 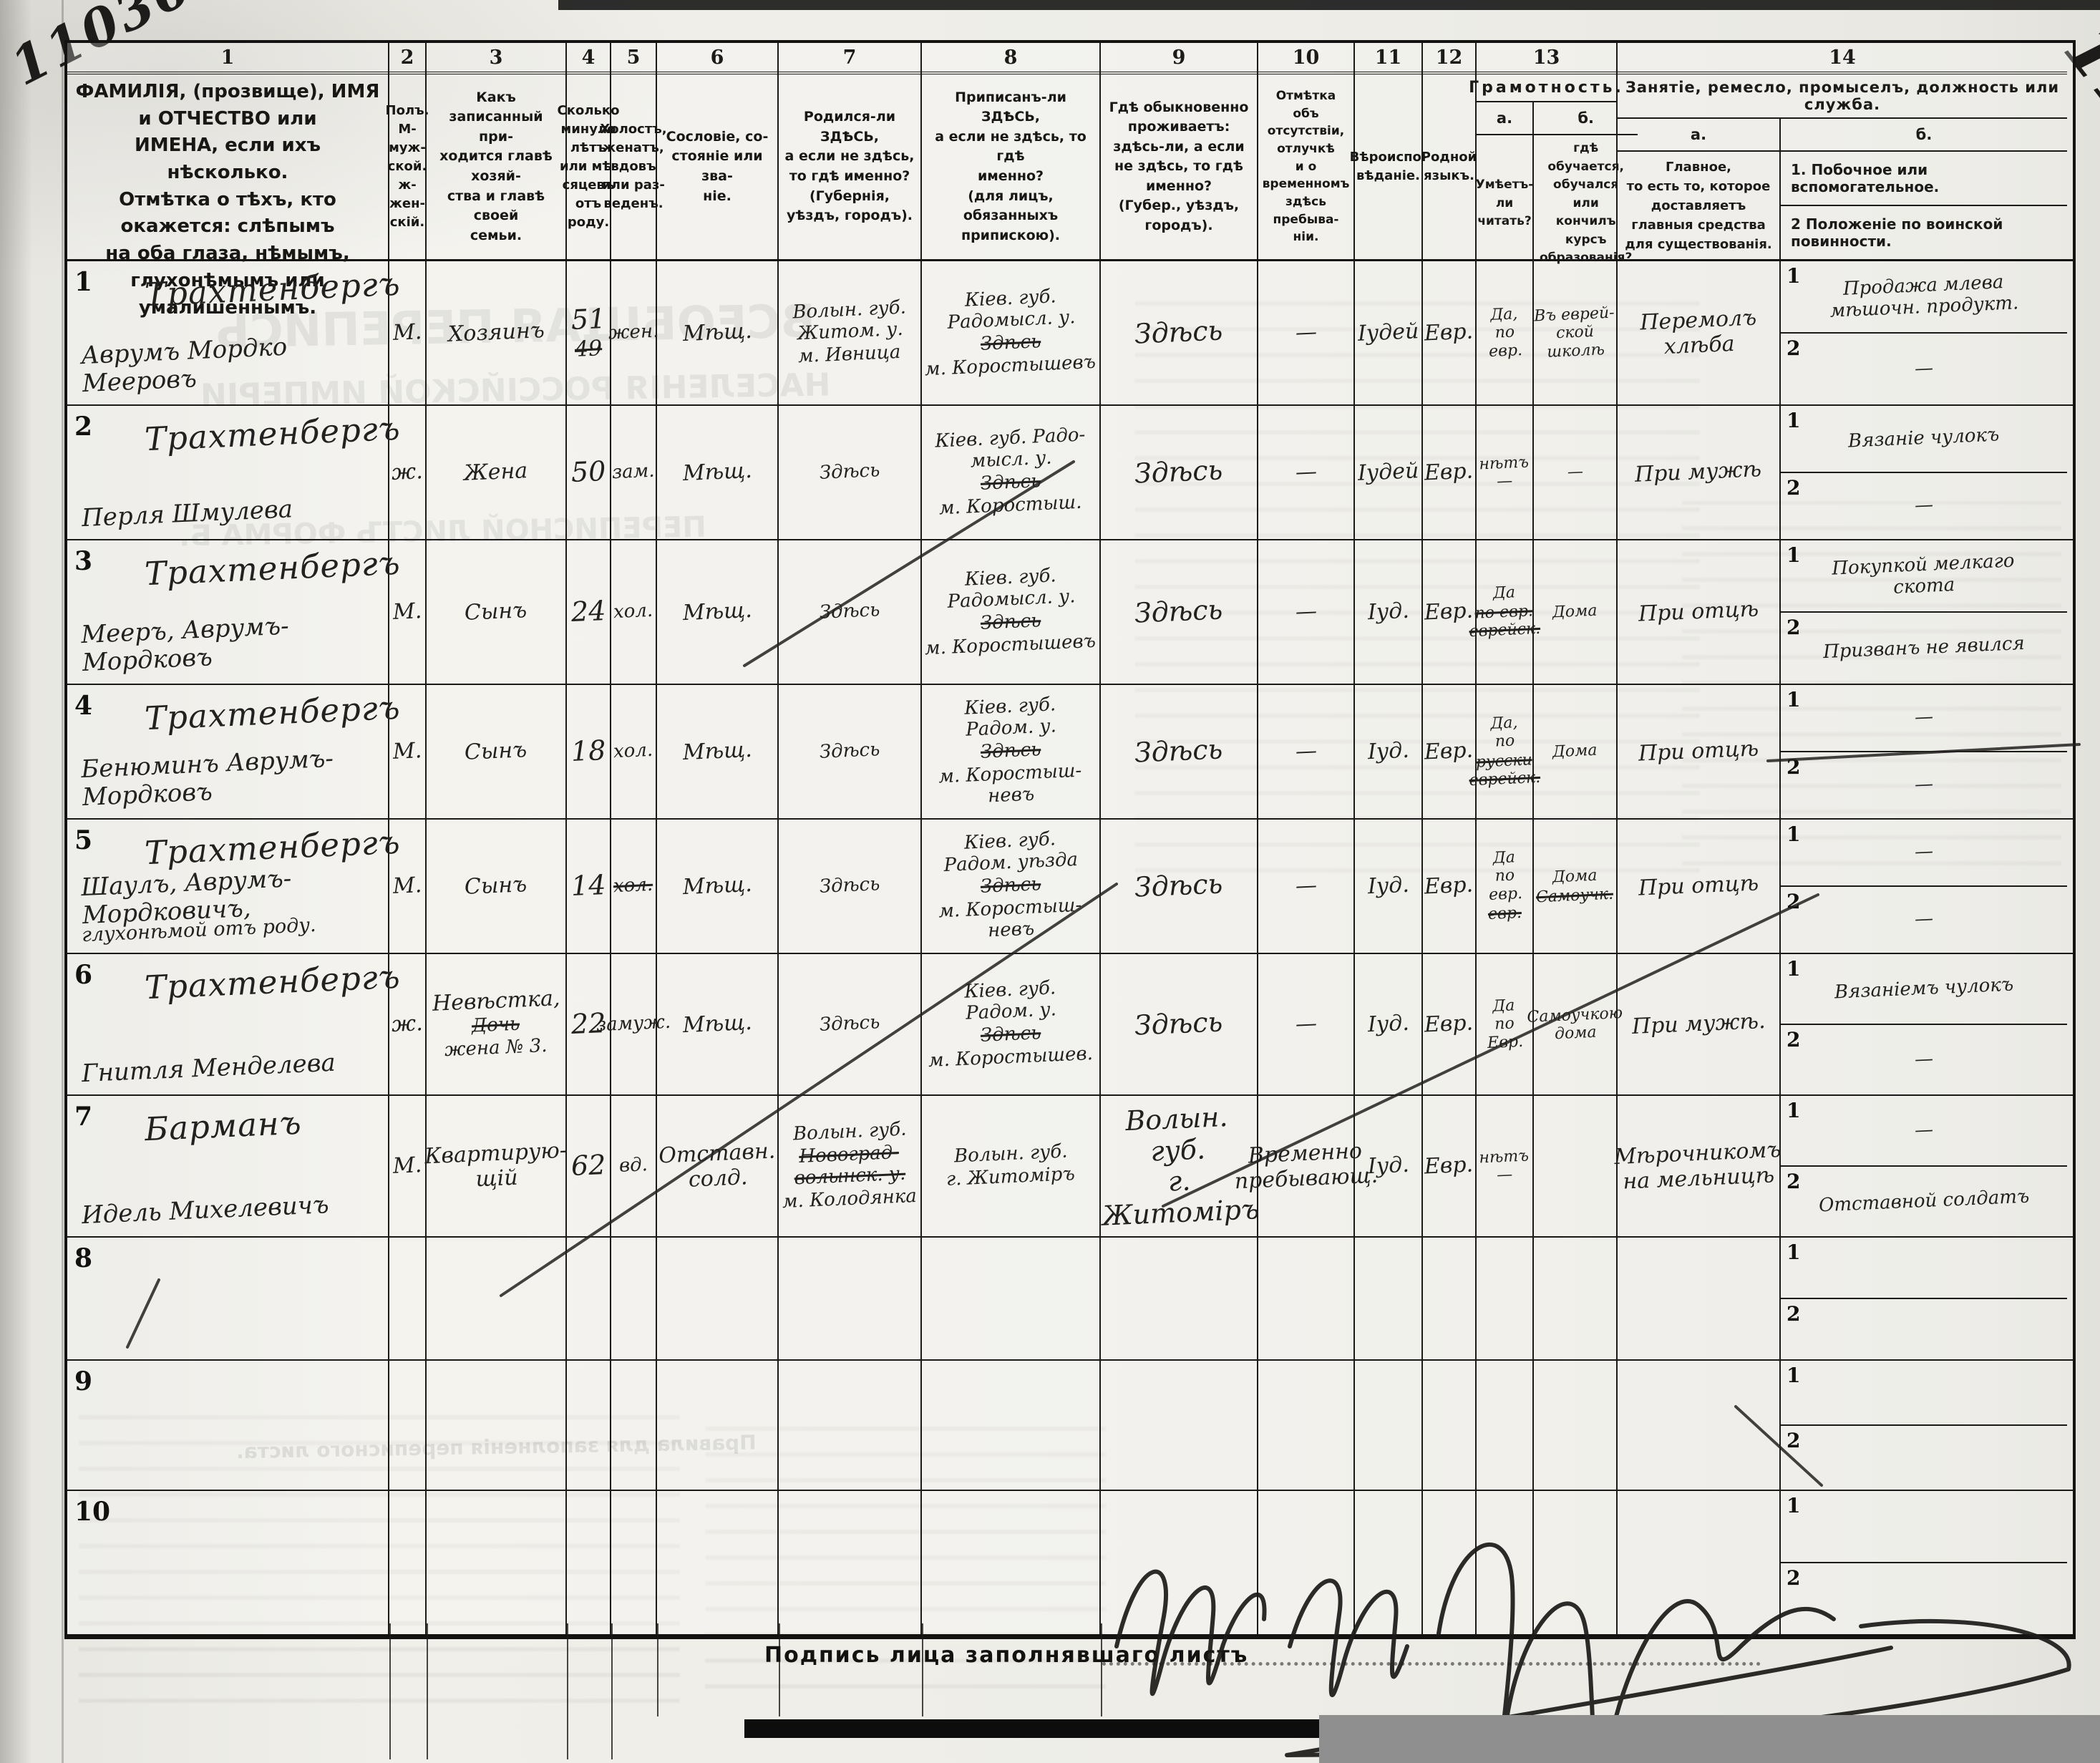 I want to click on cell-literacy-read, so click(x=1505, y=1425).